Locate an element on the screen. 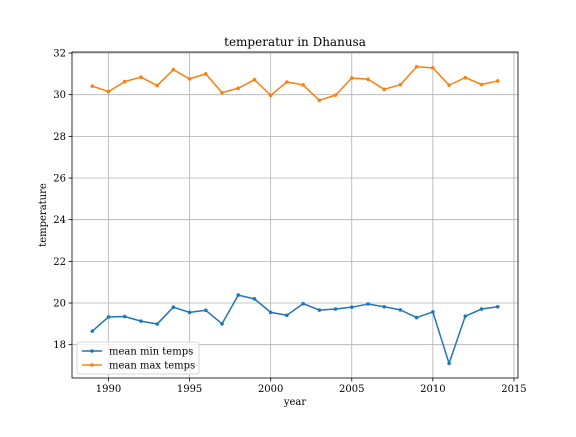  legend-label-mean-max: mean max temps is located at coordinates (152, 366).